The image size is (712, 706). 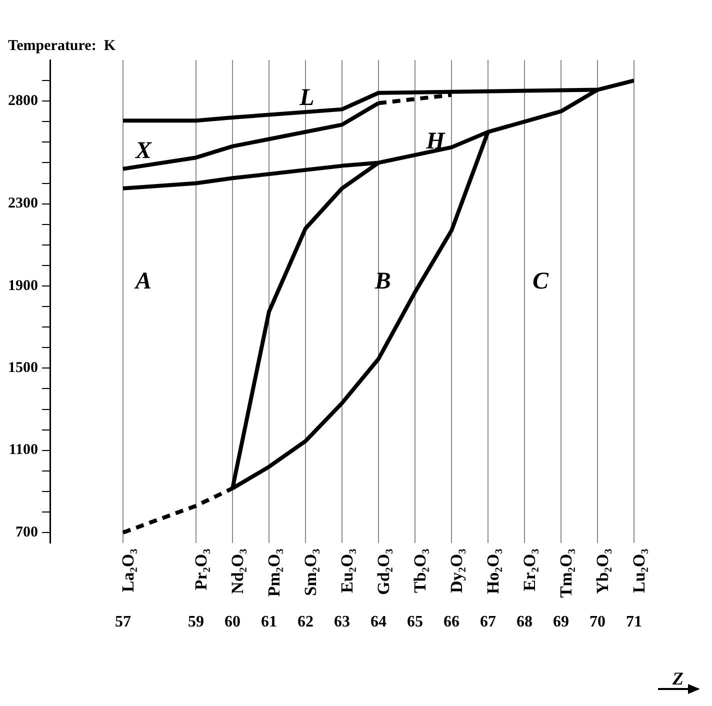 What do you see at coordinates (598, 622) in the screenshot?
I see `x-tick-label: 70` at bounding box center [598, 622].